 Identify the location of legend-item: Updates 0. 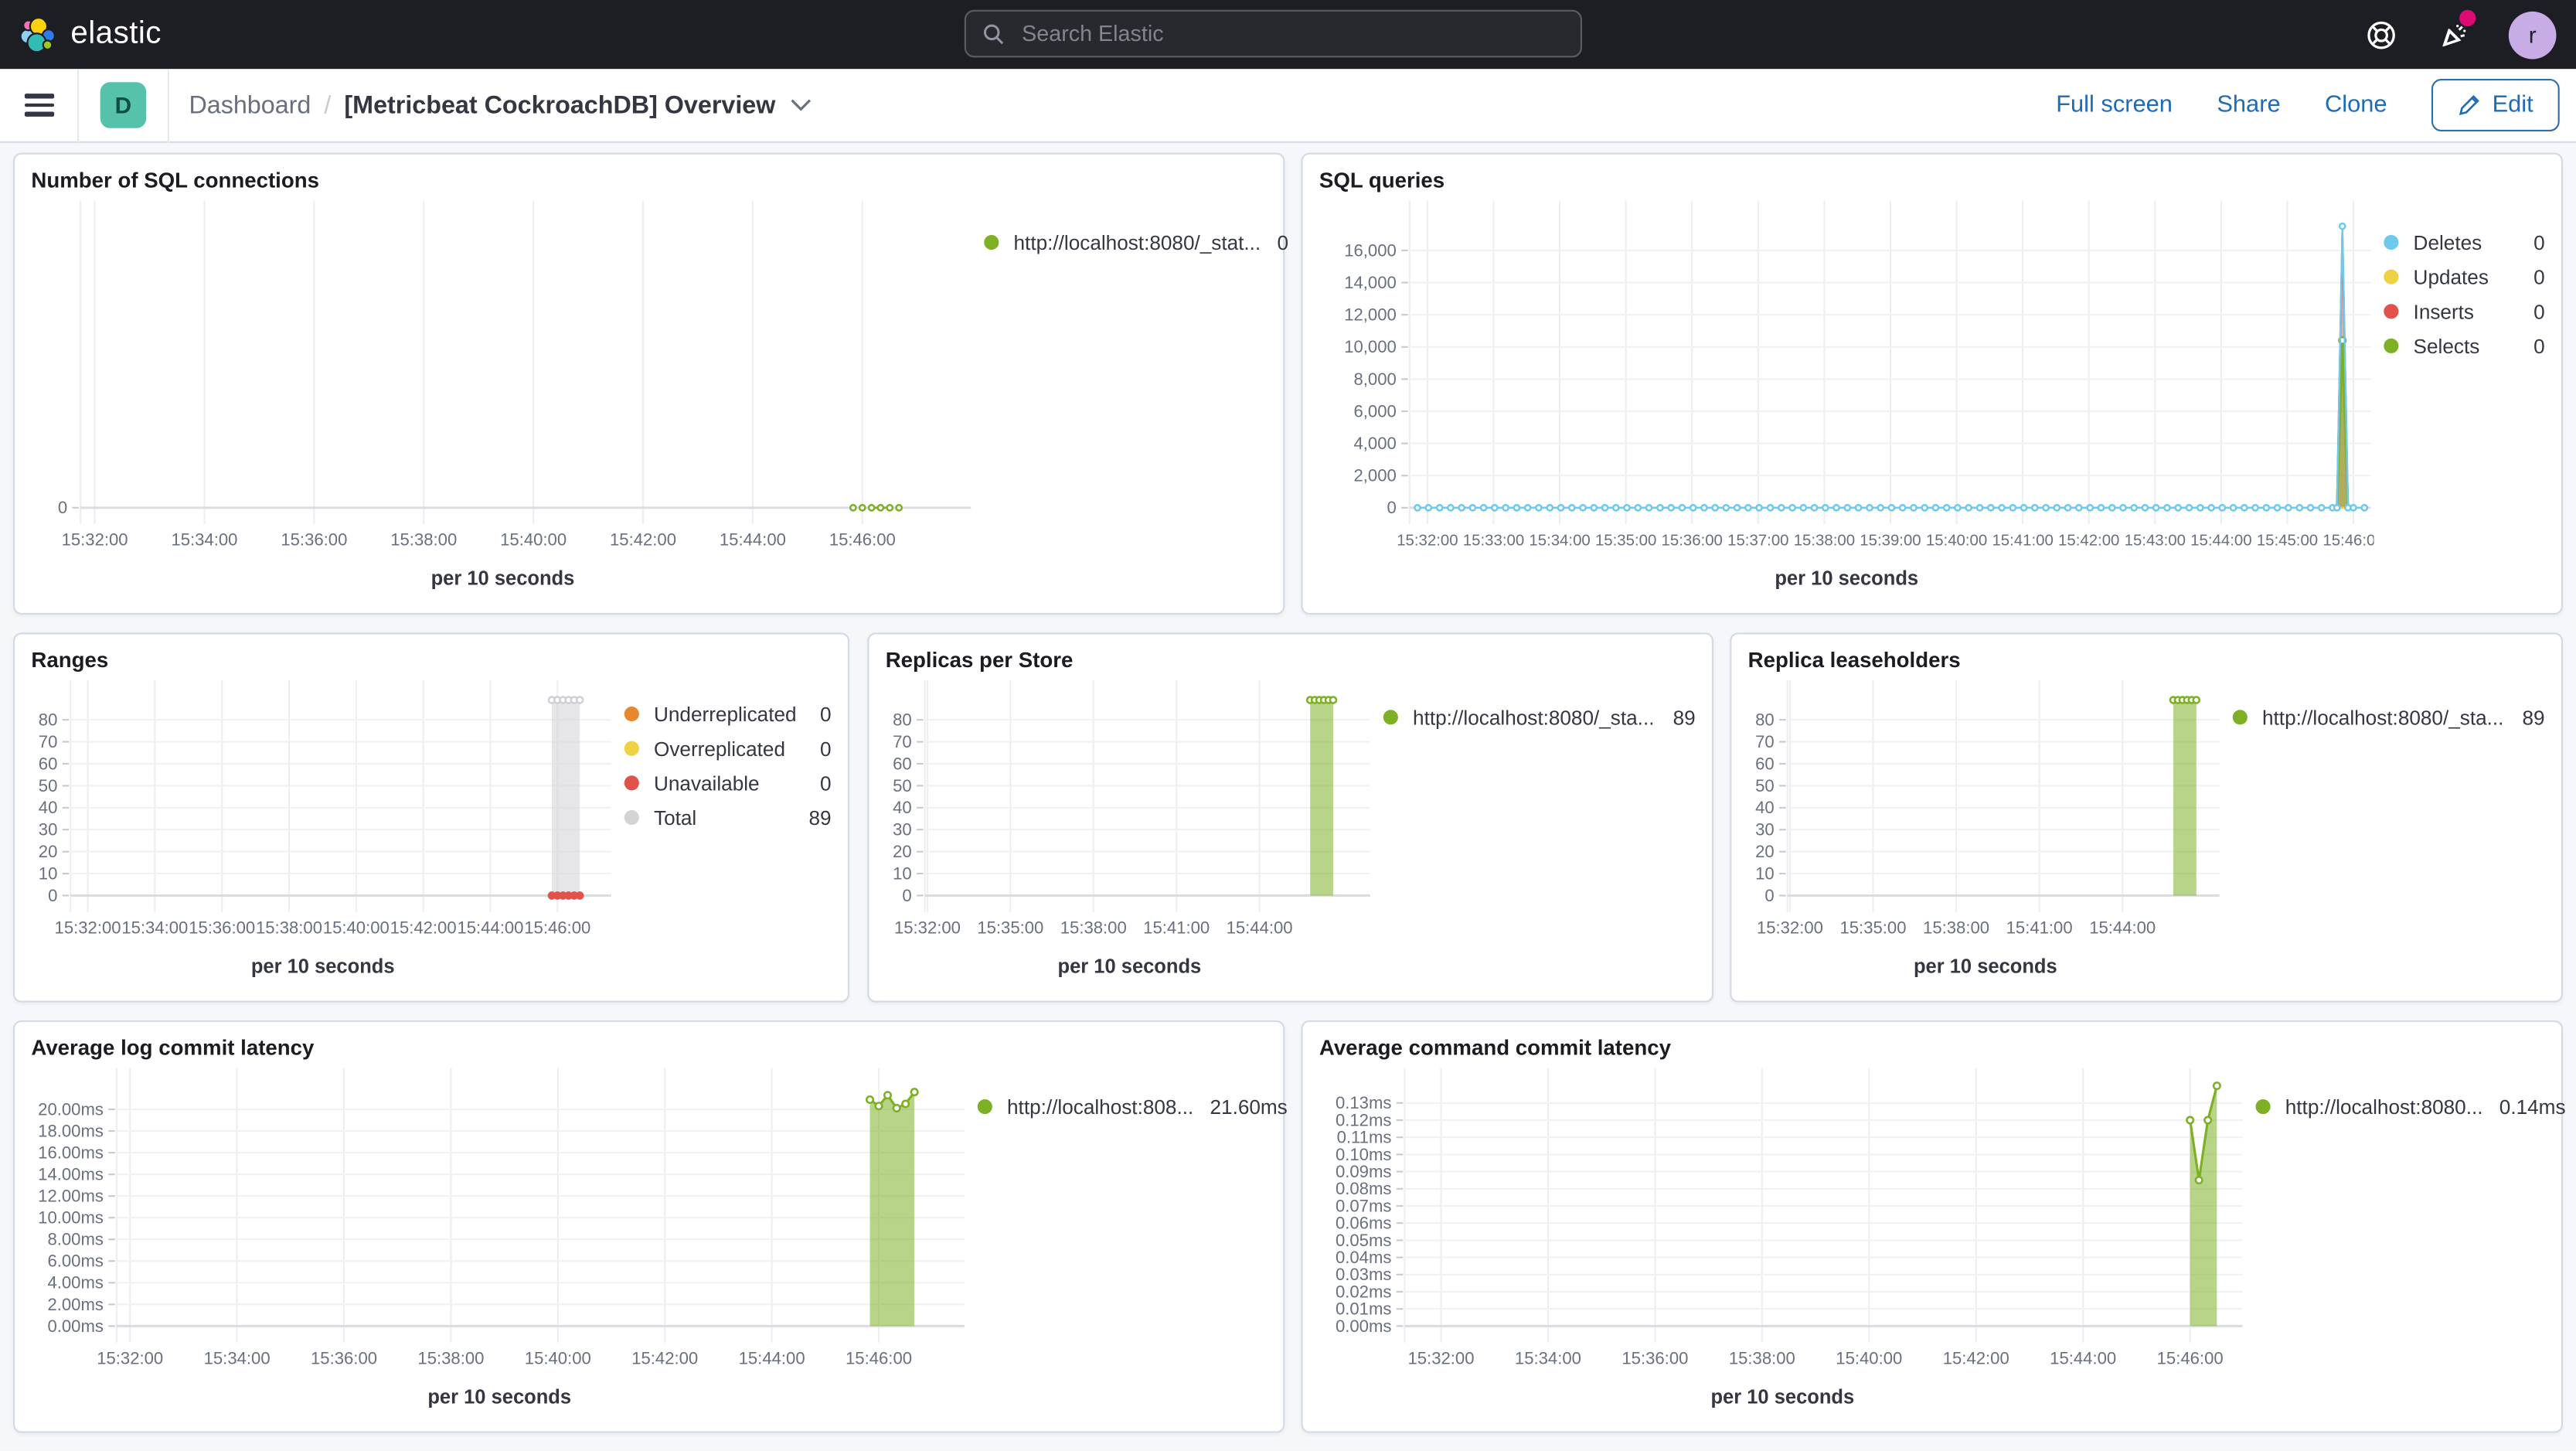
(2464, 277).